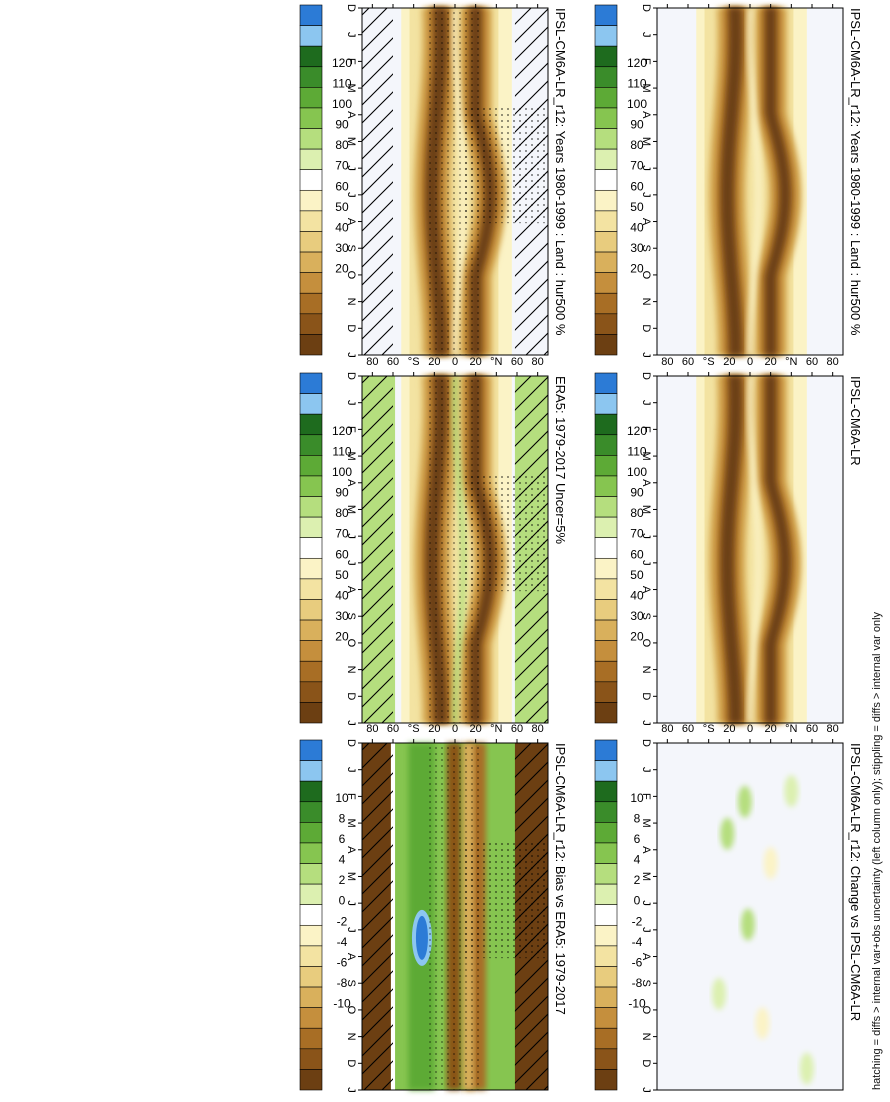  What do you see at coordinates (414, 729) in the screenshot?
I see `y-tick-label: °S` at bounding box center [414, 729].